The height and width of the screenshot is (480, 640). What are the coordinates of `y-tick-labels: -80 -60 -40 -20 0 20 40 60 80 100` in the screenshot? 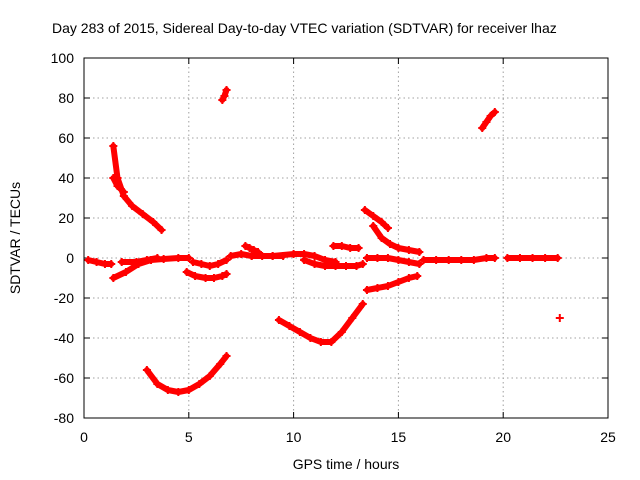 It's located at (63, 238).